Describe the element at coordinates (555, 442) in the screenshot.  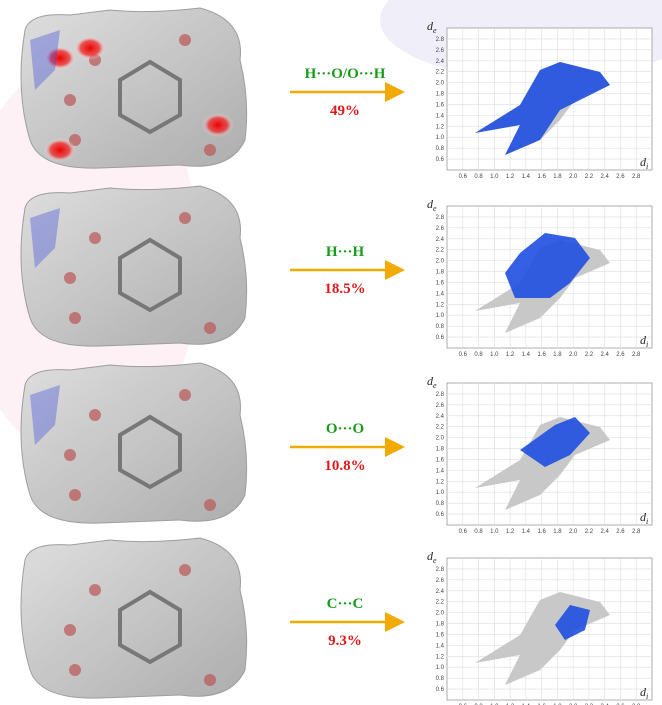
I see `fingerprint-blue` at that location.